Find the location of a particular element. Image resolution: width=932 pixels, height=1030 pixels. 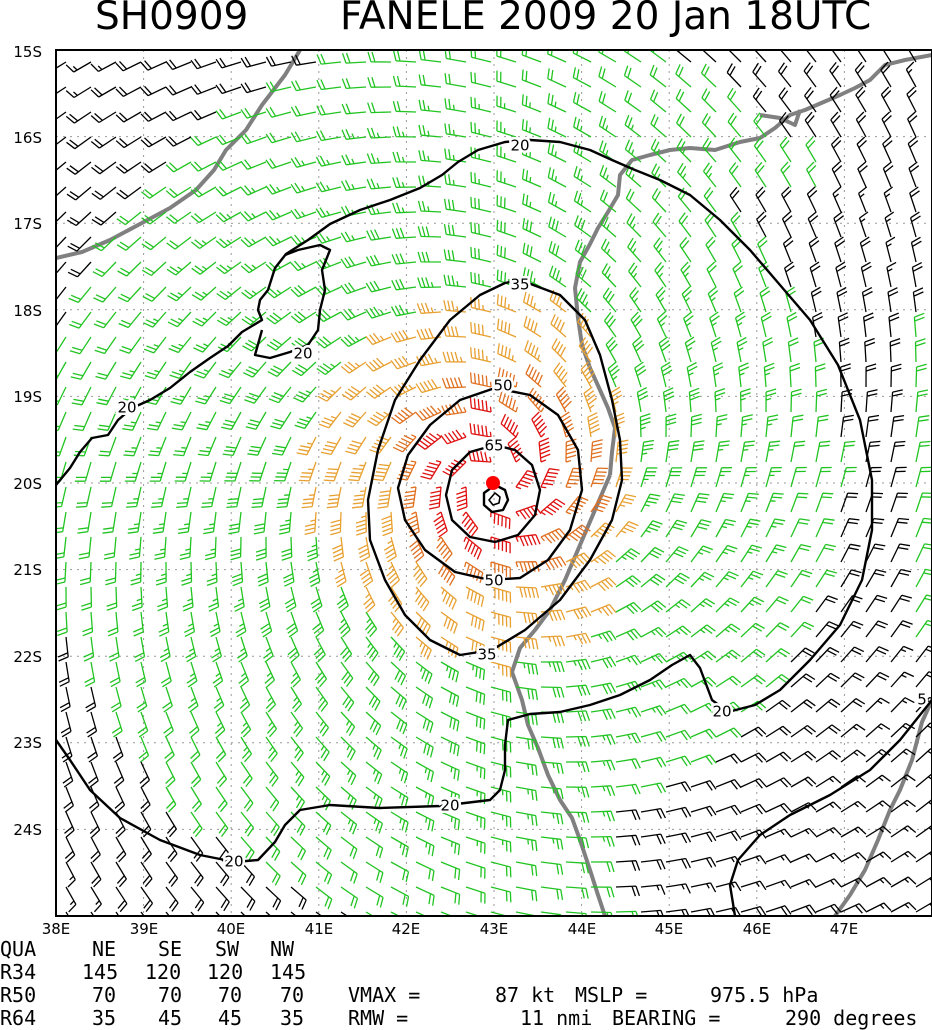

madagascar-ne-coast is located at coordinates (780, 118).